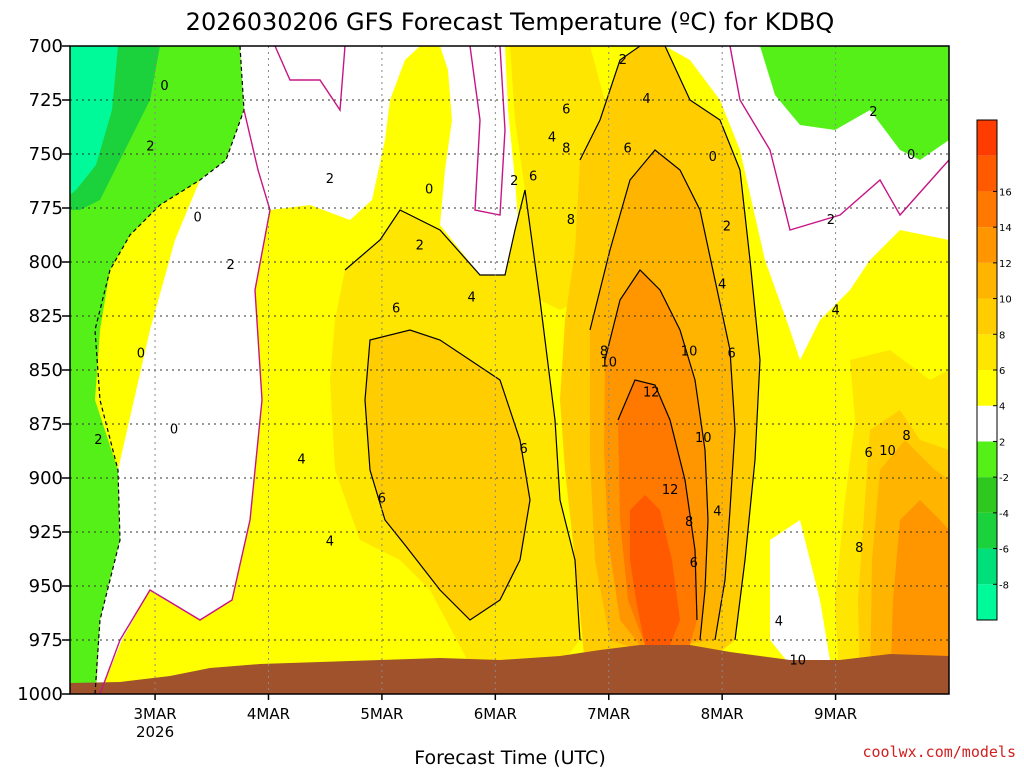  What do you see at coordinates (46, 262) in the screenshot?
I see `y-tick-label: 800` at bounding box center [46, 262].